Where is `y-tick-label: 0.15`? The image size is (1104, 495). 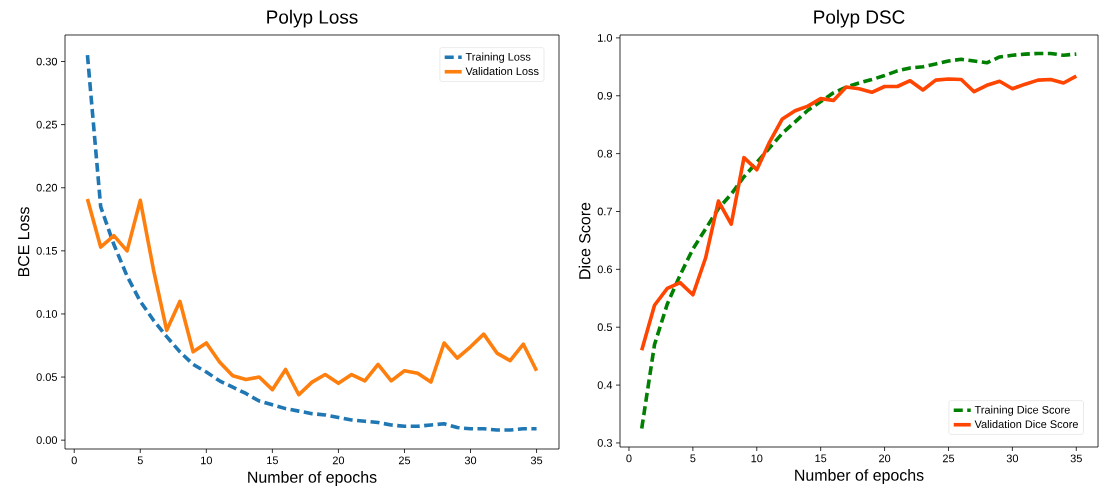
y-tick-label: 0.15 is located at coordinates (47, 250).